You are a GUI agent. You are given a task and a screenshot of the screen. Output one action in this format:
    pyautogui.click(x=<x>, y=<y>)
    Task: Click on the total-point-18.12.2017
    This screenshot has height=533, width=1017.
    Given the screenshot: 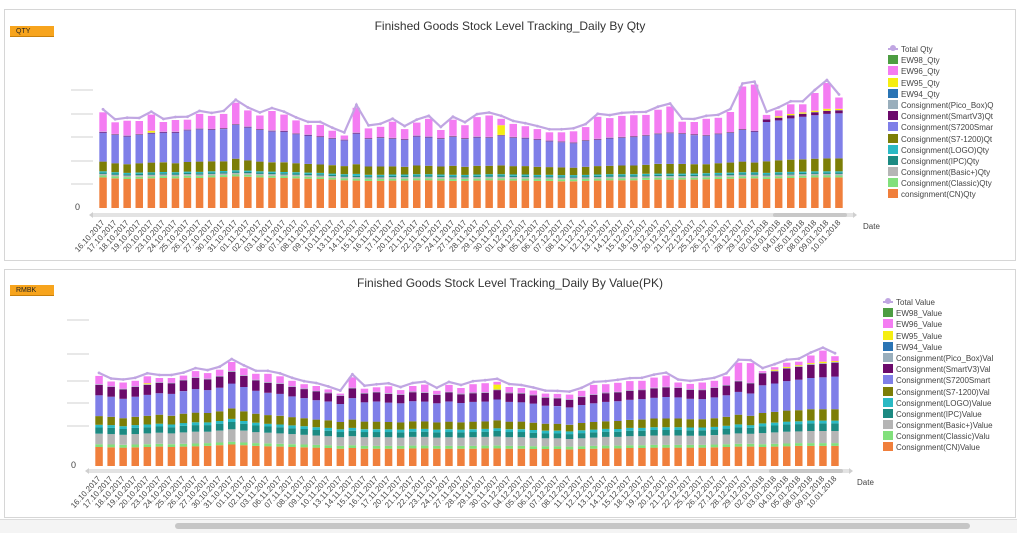 What is the action you would take?
    pyautogui.click(x=642, y=377)
    